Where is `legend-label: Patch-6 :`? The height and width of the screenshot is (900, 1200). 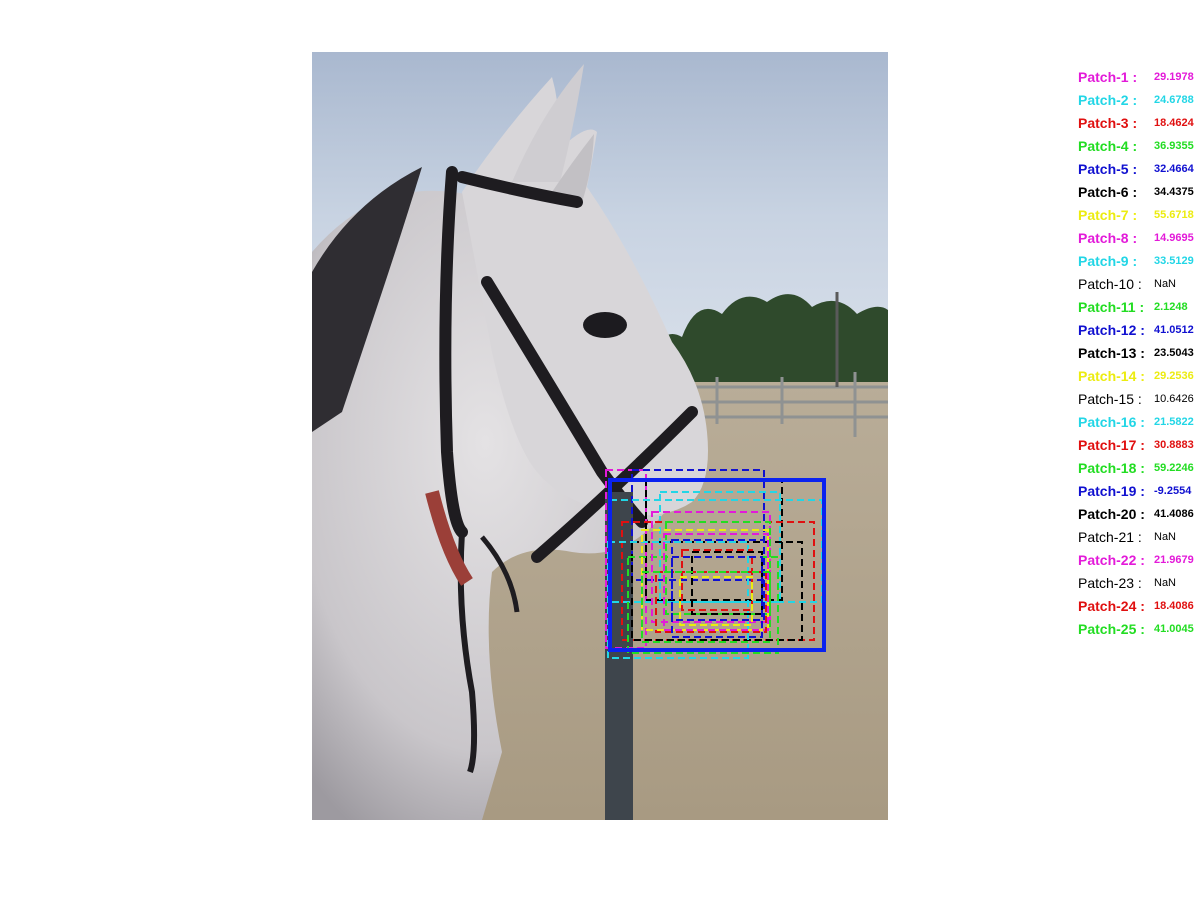
legend-label: Patch-6 : is located at coordinates (1108, 192).